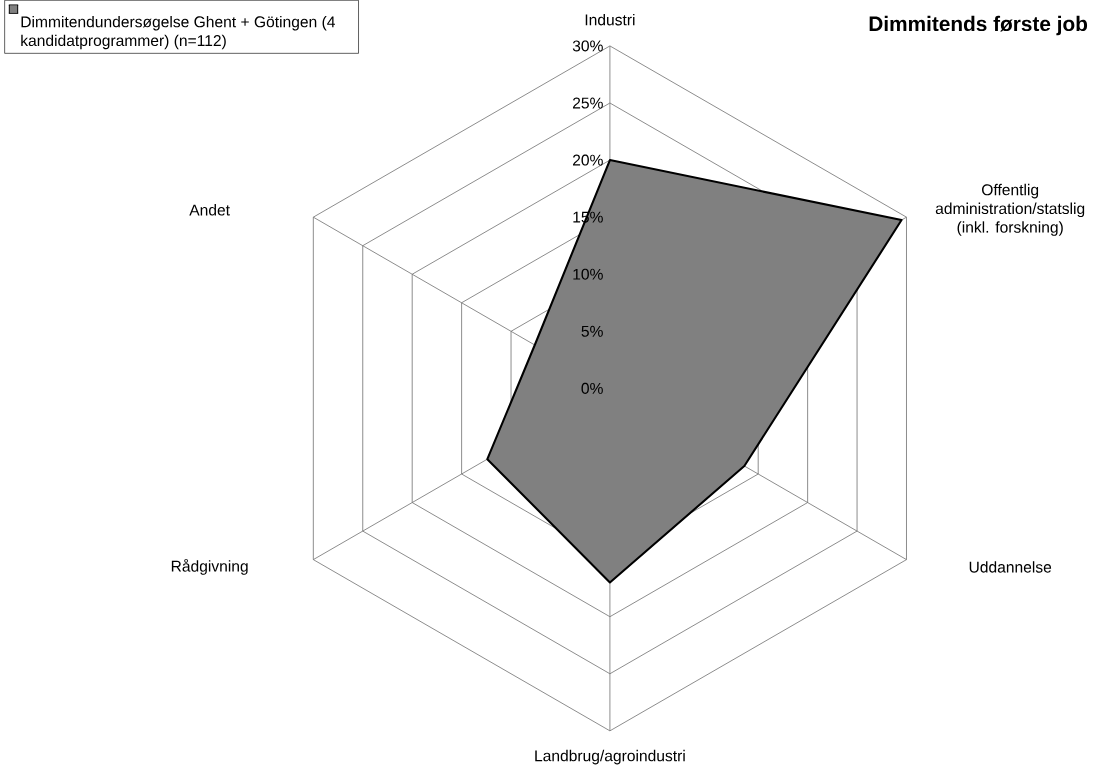  Describe the element at coordinates (178, 33) in the screenshot. I see `legend-label: Dimmitendundersøgelse Ghent + Götingen (4 kandidatprogrammer) (n=112)` at that location.